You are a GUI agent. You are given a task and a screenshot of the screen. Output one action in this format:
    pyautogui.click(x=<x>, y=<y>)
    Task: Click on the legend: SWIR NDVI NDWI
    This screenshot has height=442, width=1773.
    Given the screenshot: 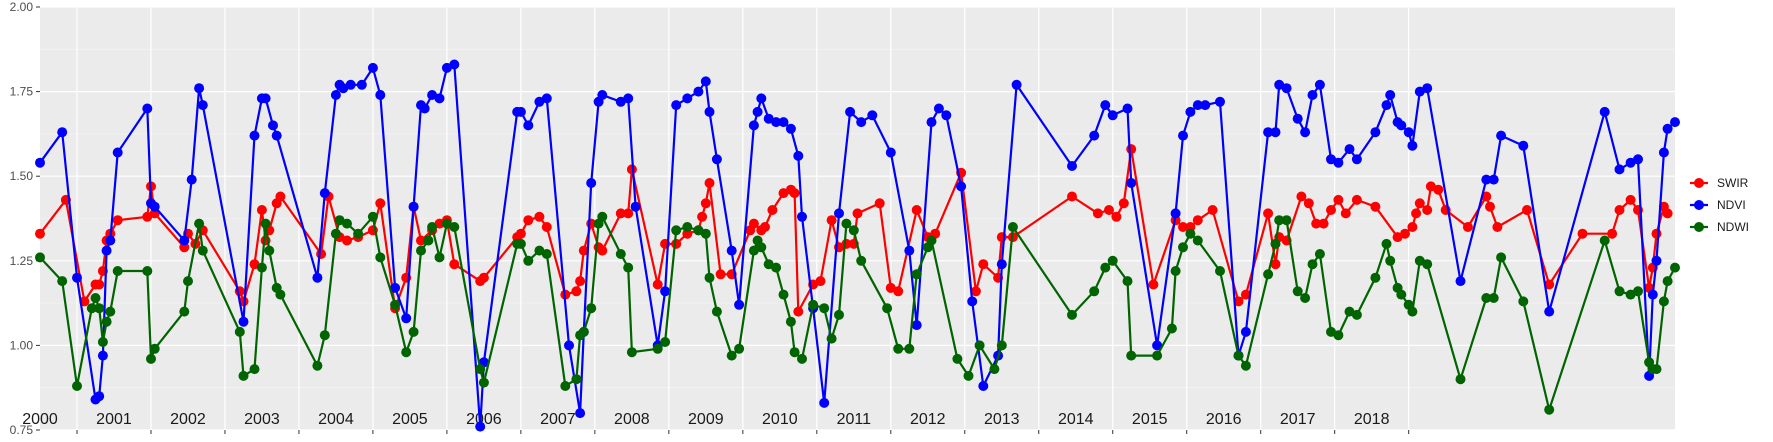 What is the action you would take?
    pyautogui.click(x=1718, y=205)
    